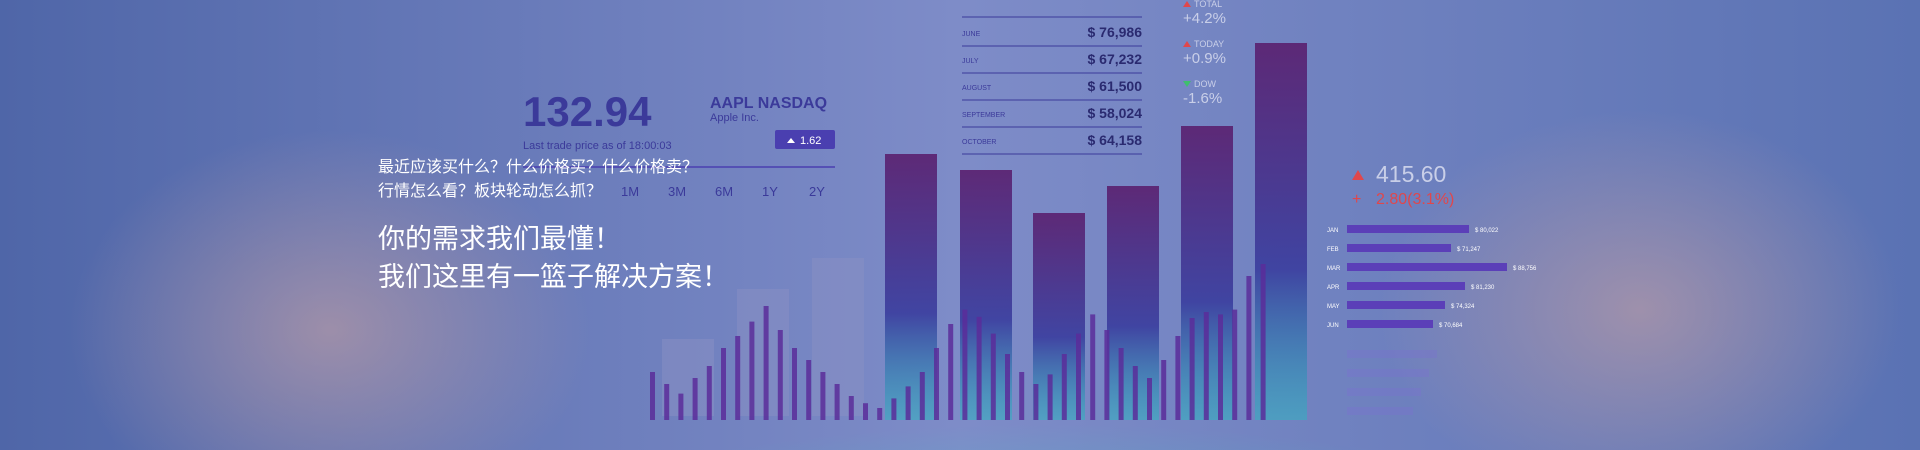 Image resolution: width=1920 pixels, height=450 pixels. I want to click on month: SEPTEMBER, so click(983, 115).